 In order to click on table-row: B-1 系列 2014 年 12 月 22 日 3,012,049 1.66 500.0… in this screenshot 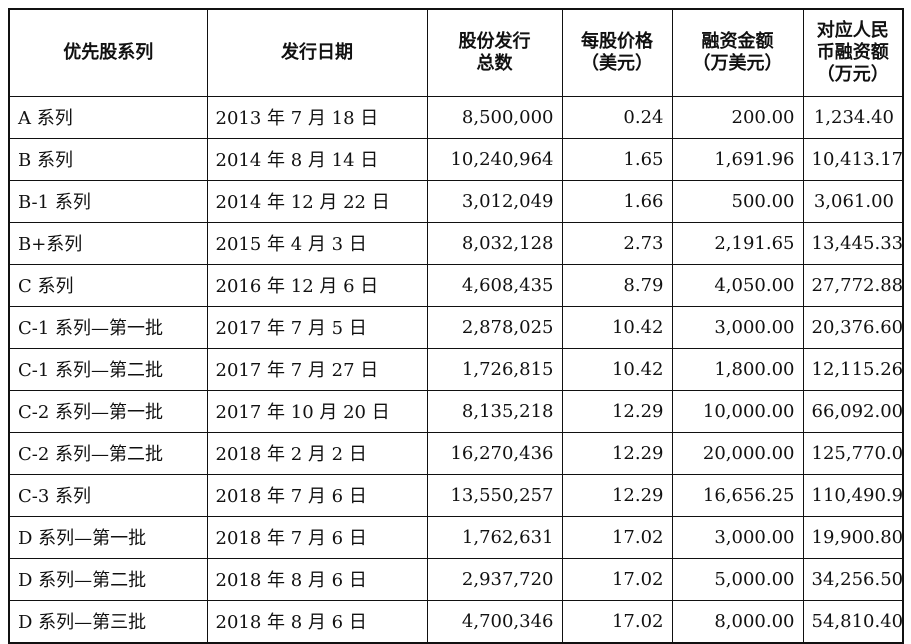, I will do `click(456, 201)`.